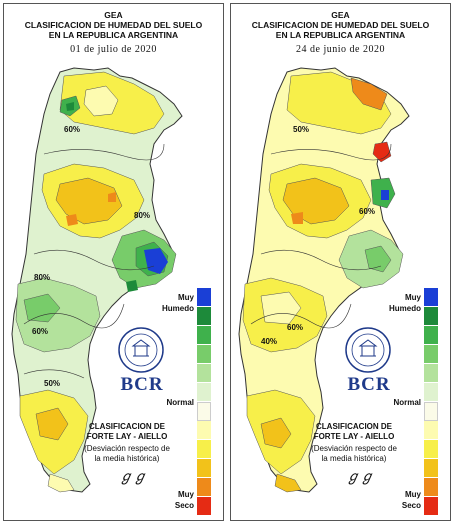  Describe the element at coordinates (340, 49) in the screenshot. I see `map-date: 24 de junio de 2020` at that location.